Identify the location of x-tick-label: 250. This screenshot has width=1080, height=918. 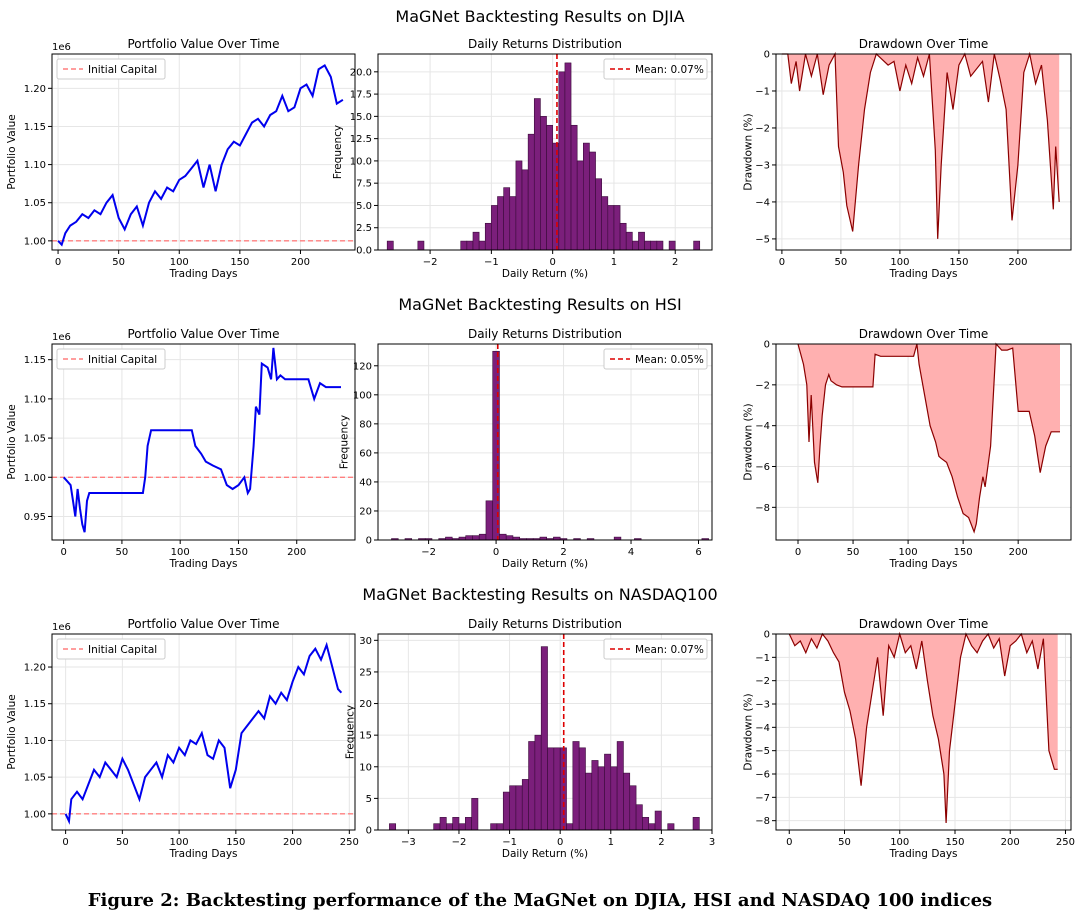
(1065, 842).